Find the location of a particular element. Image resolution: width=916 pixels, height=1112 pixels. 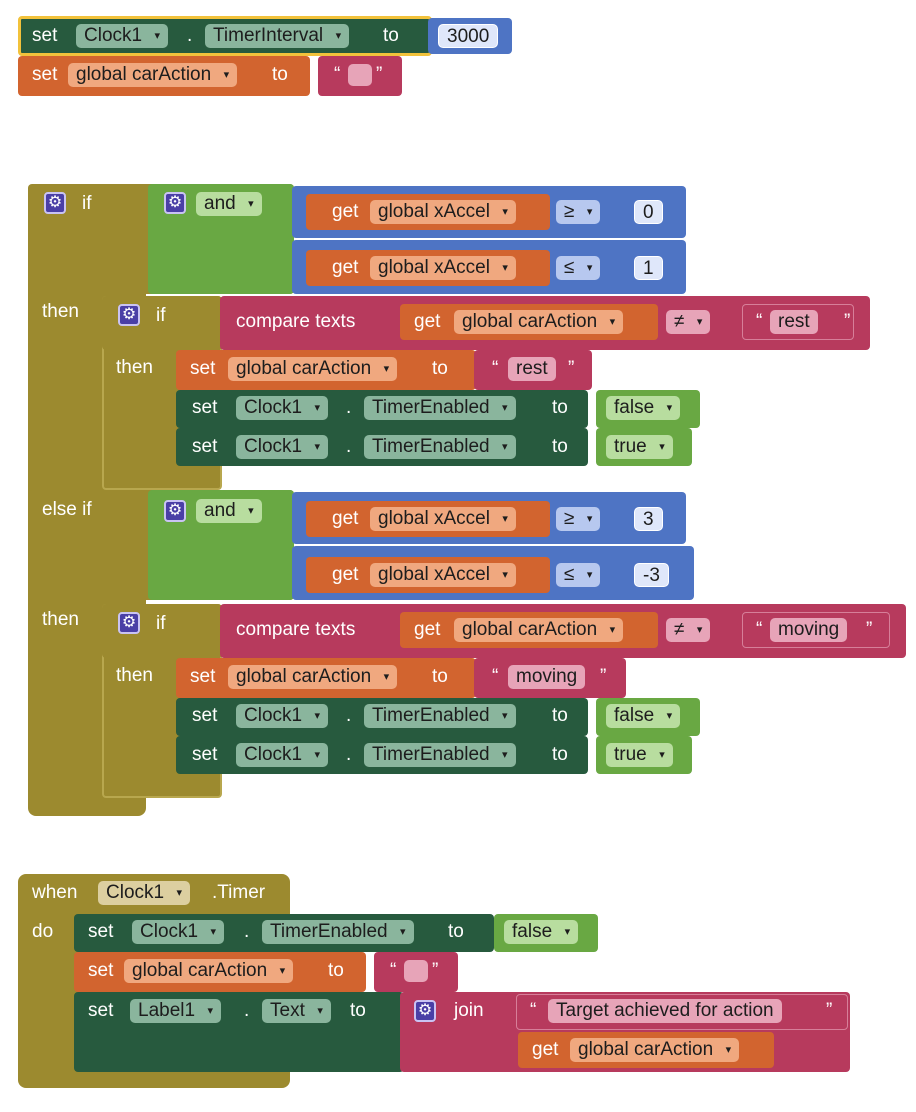

close-quote: ” is located at coordinates (435, 970).